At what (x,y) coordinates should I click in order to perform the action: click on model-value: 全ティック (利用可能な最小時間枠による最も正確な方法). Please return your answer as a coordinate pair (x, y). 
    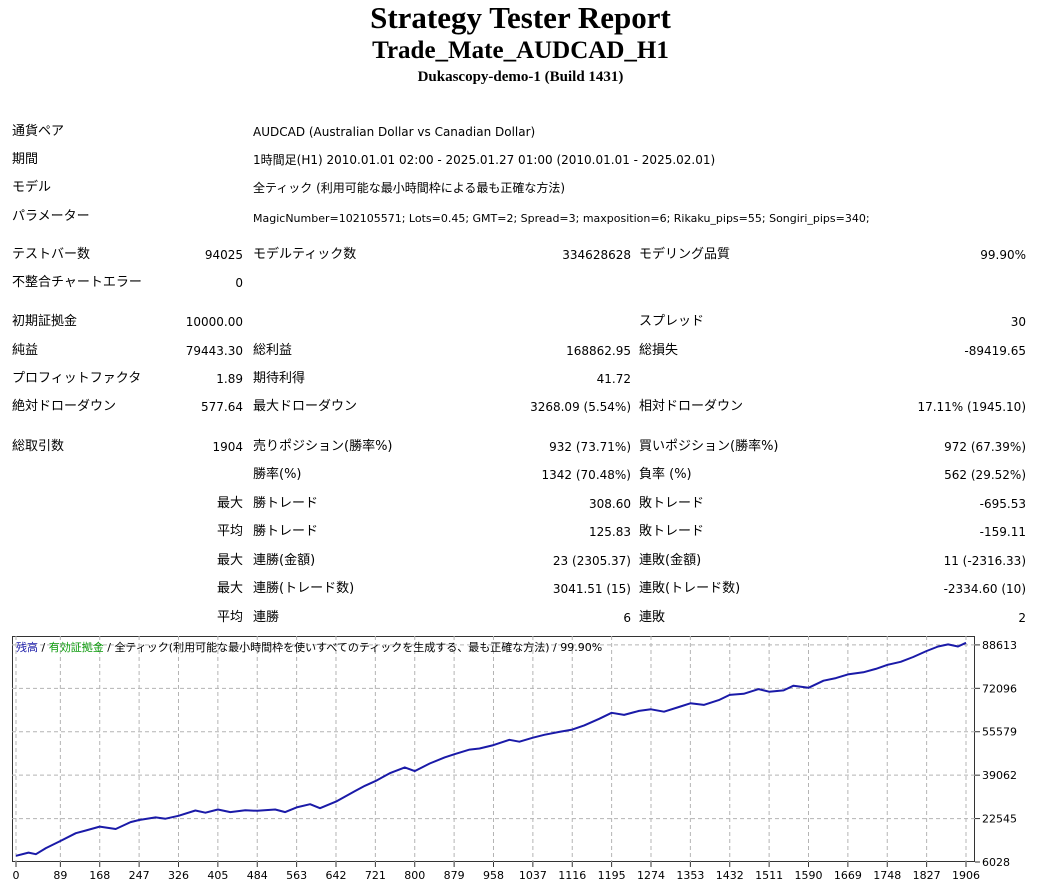
    Looking at the image, I should click on (409, 188).